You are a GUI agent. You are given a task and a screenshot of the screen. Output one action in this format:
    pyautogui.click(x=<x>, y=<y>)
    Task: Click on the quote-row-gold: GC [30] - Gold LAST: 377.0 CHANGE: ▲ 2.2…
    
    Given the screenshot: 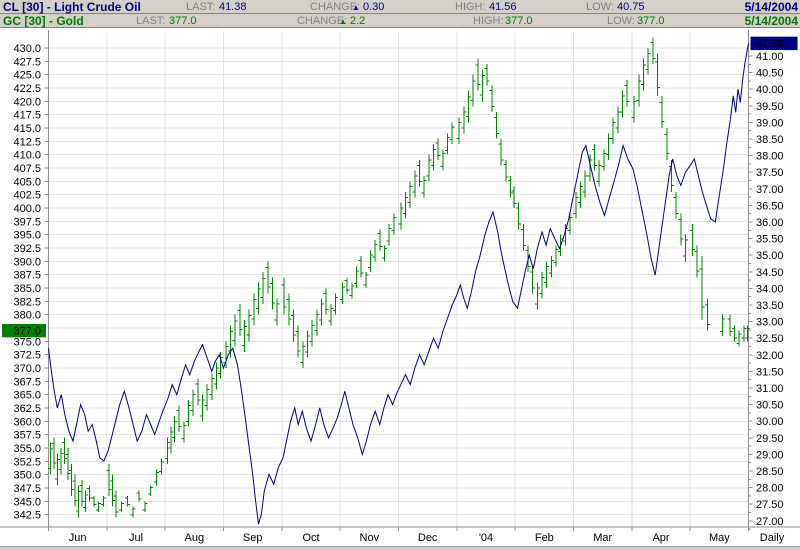 What is the action you would take?
    pyautogui.click(x=400, y=21)
    